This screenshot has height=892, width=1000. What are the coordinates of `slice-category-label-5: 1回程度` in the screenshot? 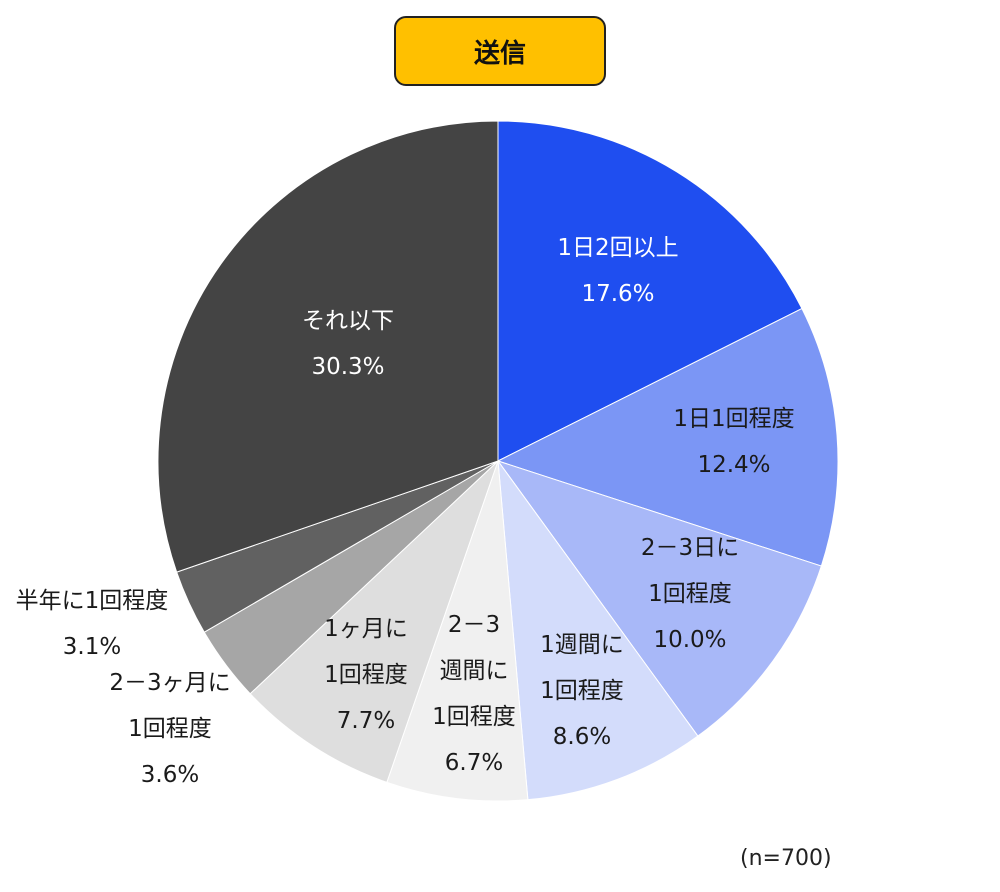 It's located at (474, 717).